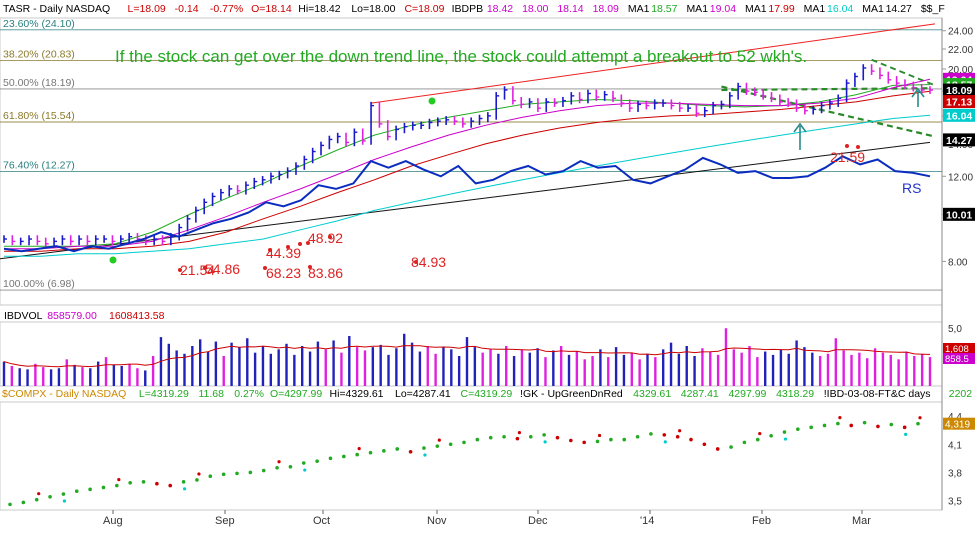 This screenshot has height=533, width=975. What do you see at coordinates (39, 54) in the screenshot?
I see `fib-label: 38.20% (20.83)` at bounding box center [39, 54].